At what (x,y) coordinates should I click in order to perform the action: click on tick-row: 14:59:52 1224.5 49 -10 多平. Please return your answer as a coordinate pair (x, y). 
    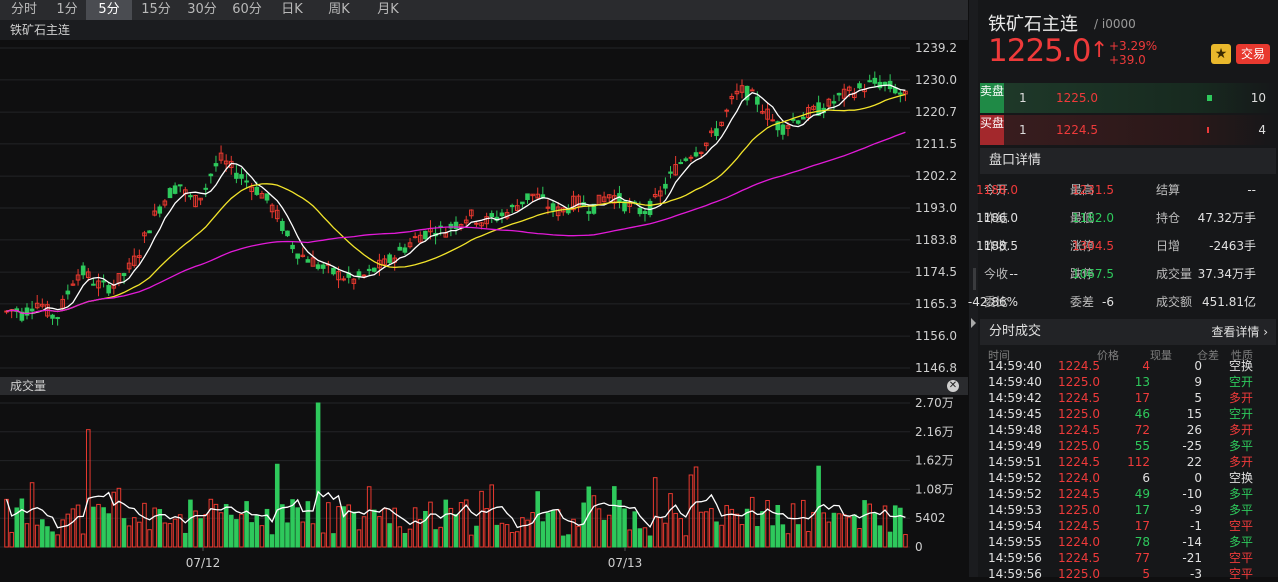
    Looking at the image, I should click on (1128, 494).